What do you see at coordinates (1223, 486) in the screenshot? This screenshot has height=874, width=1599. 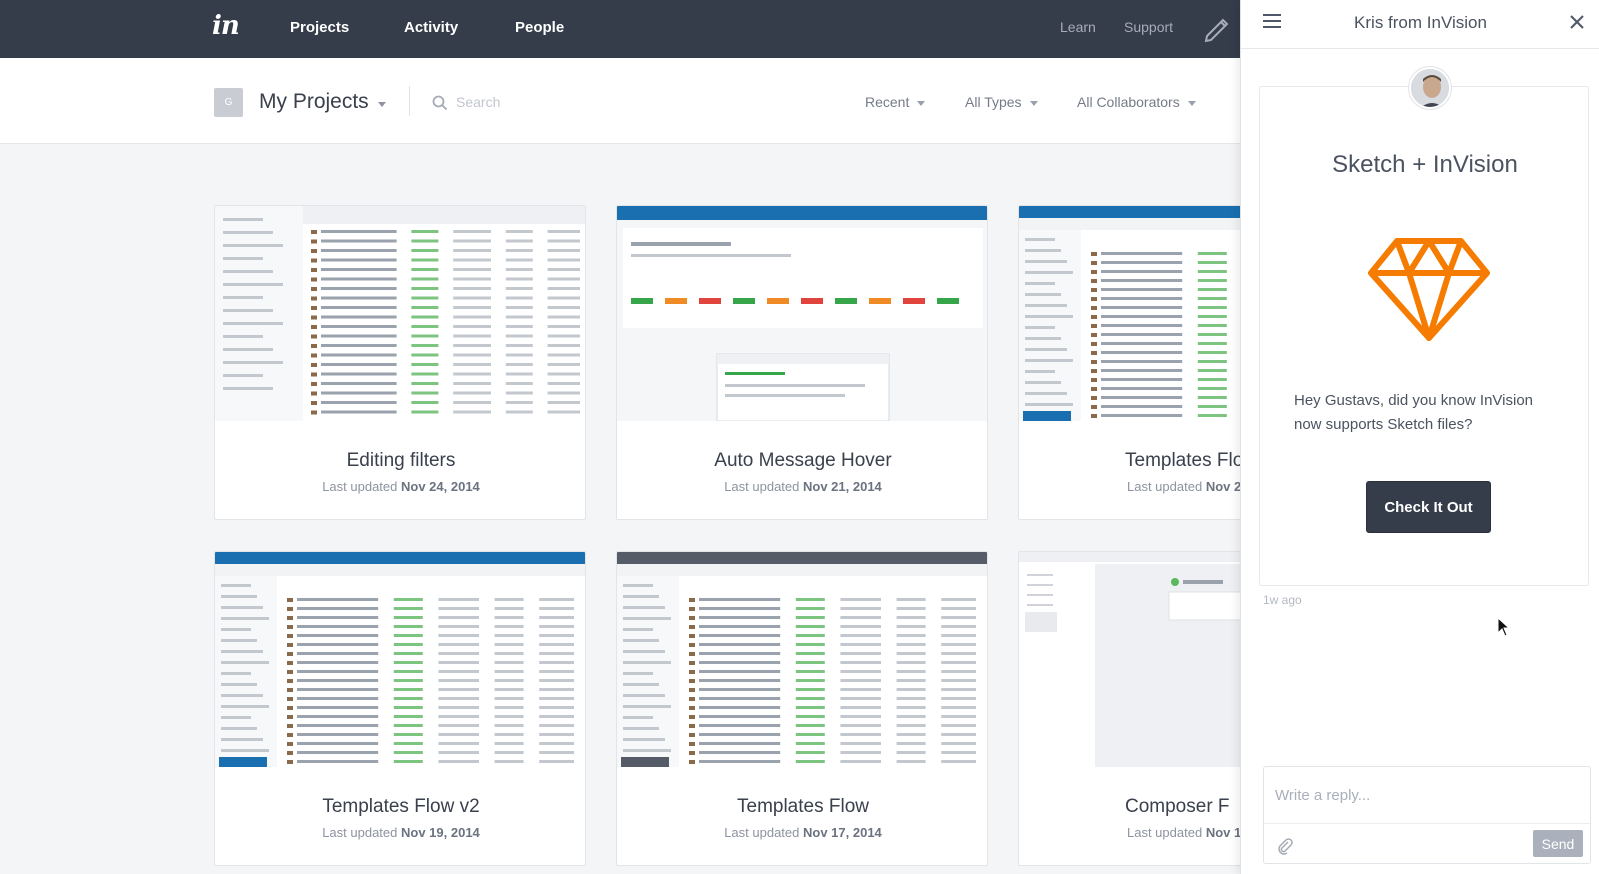 I see `updated-date: Nov 2` at bounding box center [1223, 486].